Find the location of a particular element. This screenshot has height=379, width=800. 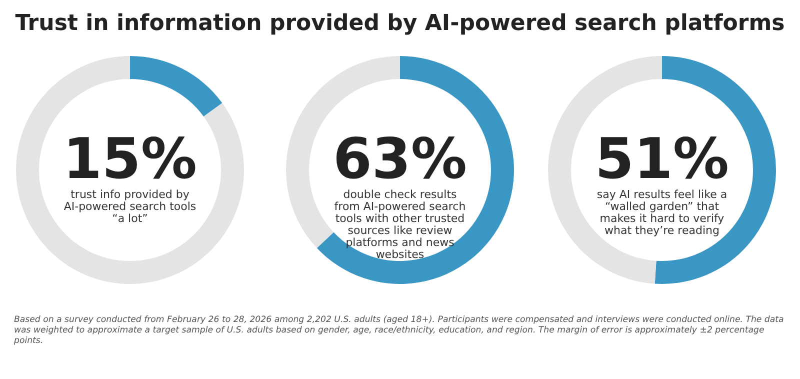

text: double check results from AI-powered search tools with other trusted sources like review platforms and news websites is located at coordinates (400, 224).